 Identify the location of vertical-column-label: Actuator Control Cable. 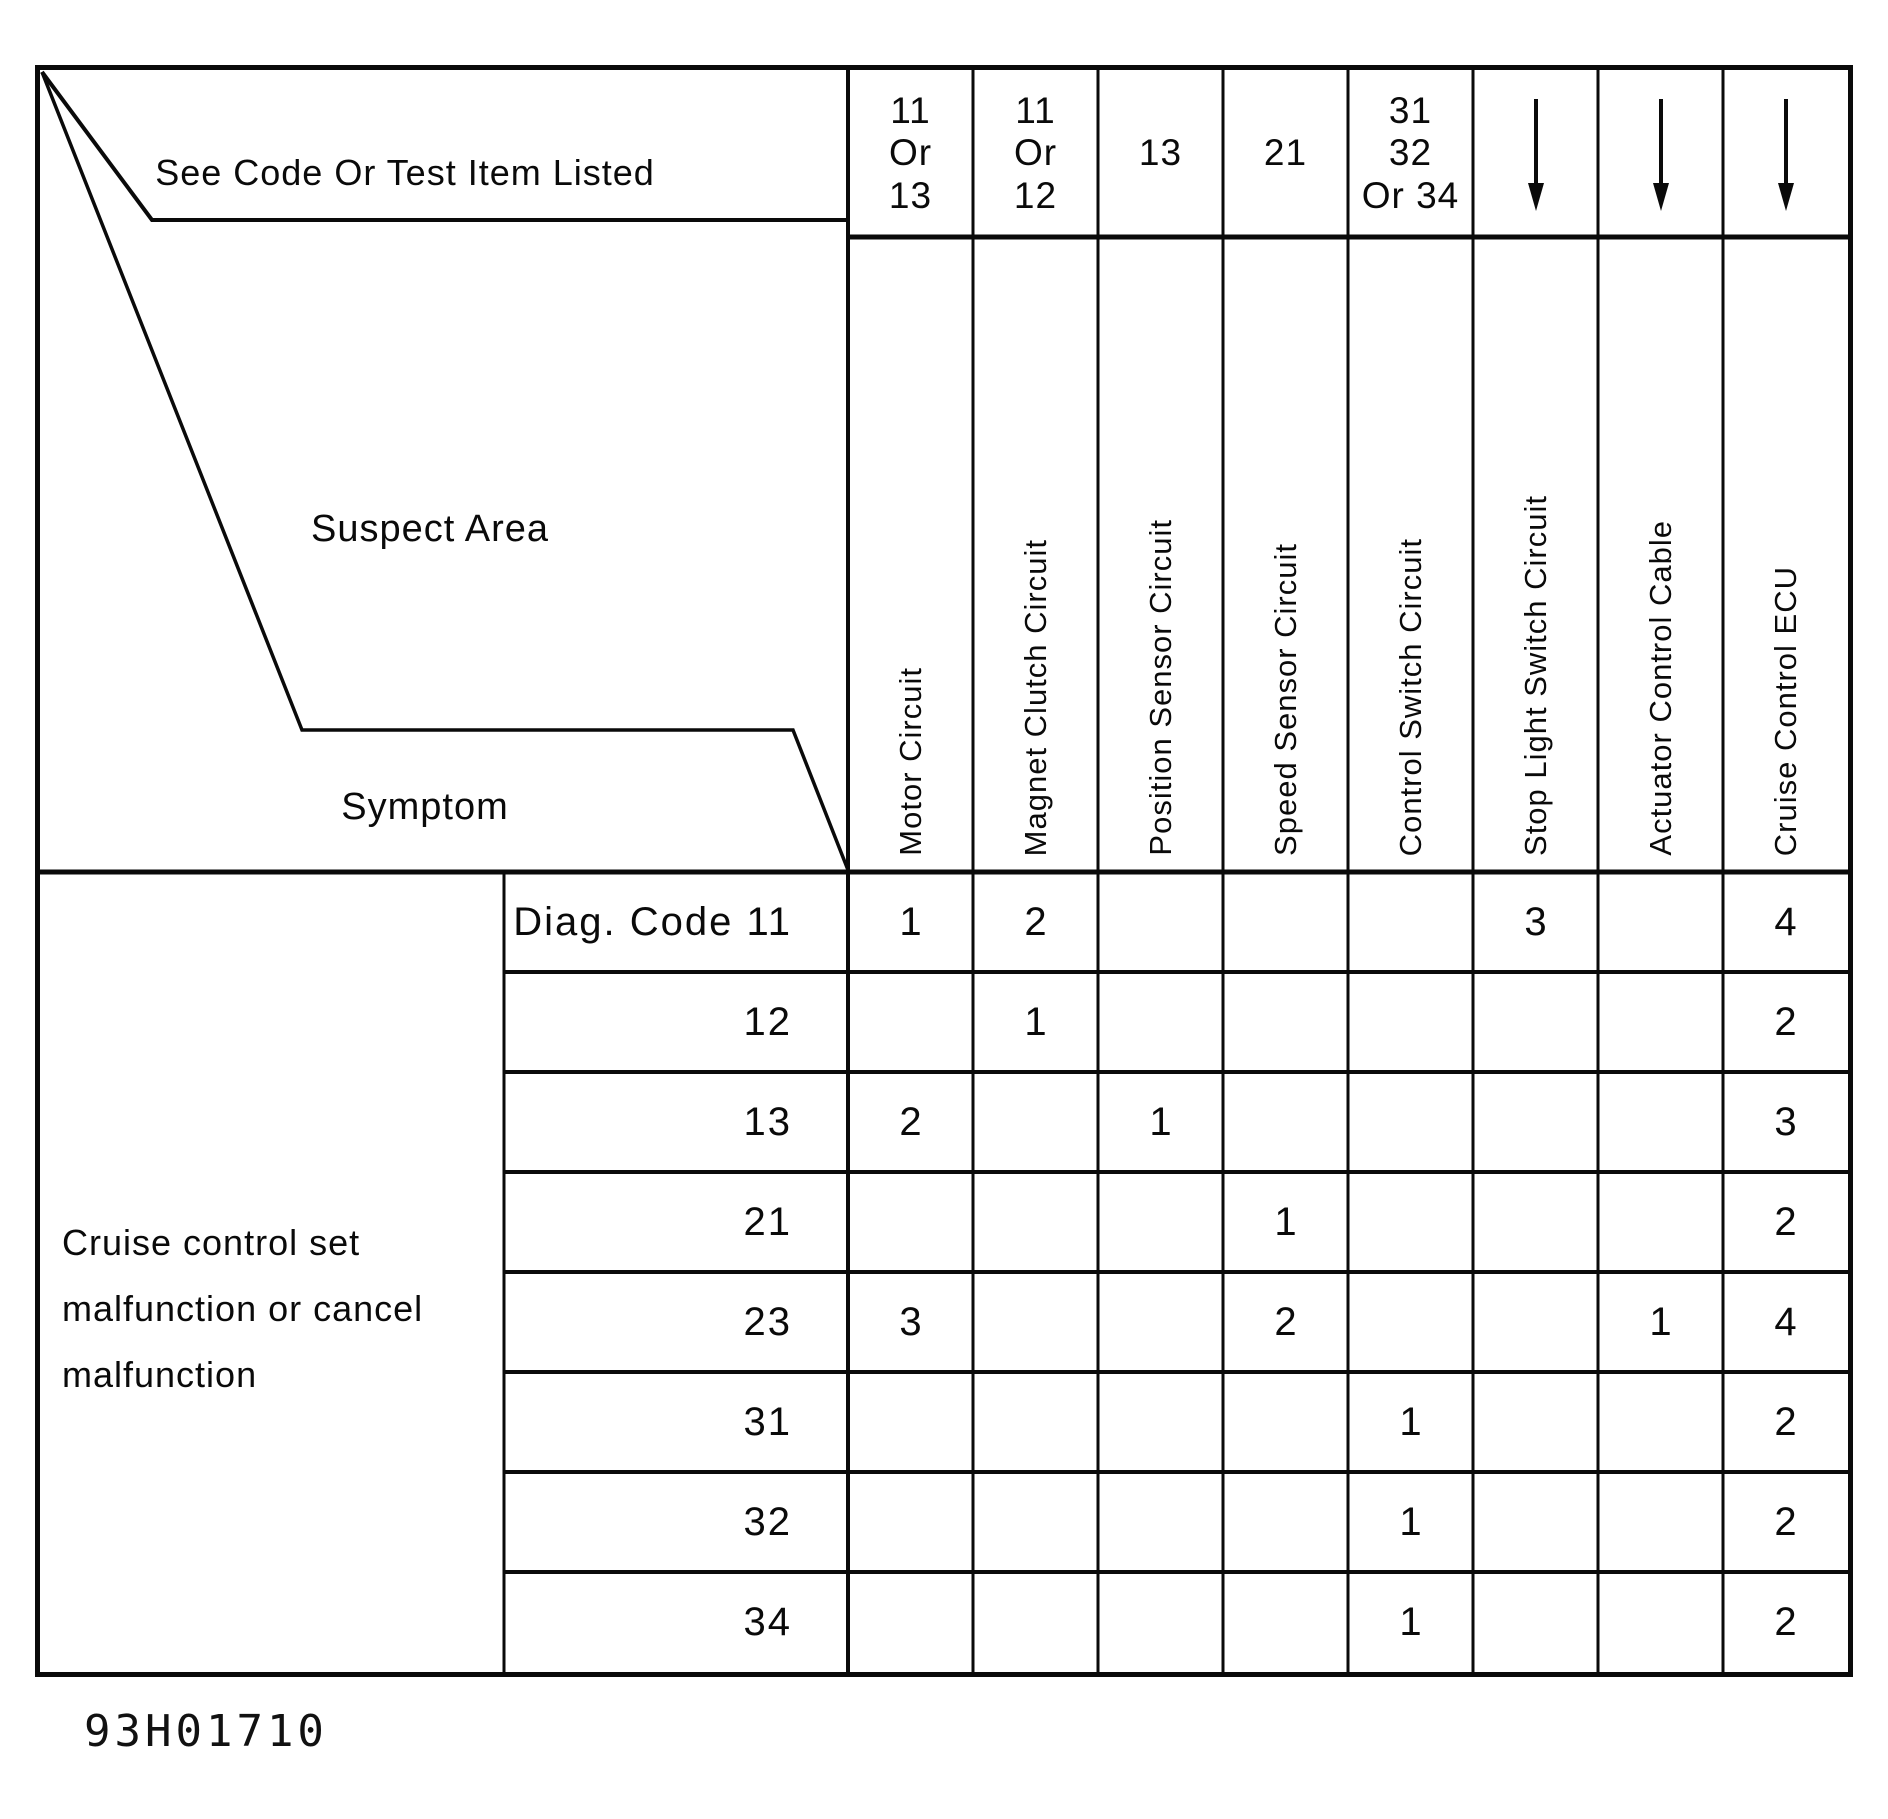
(1660, 688).